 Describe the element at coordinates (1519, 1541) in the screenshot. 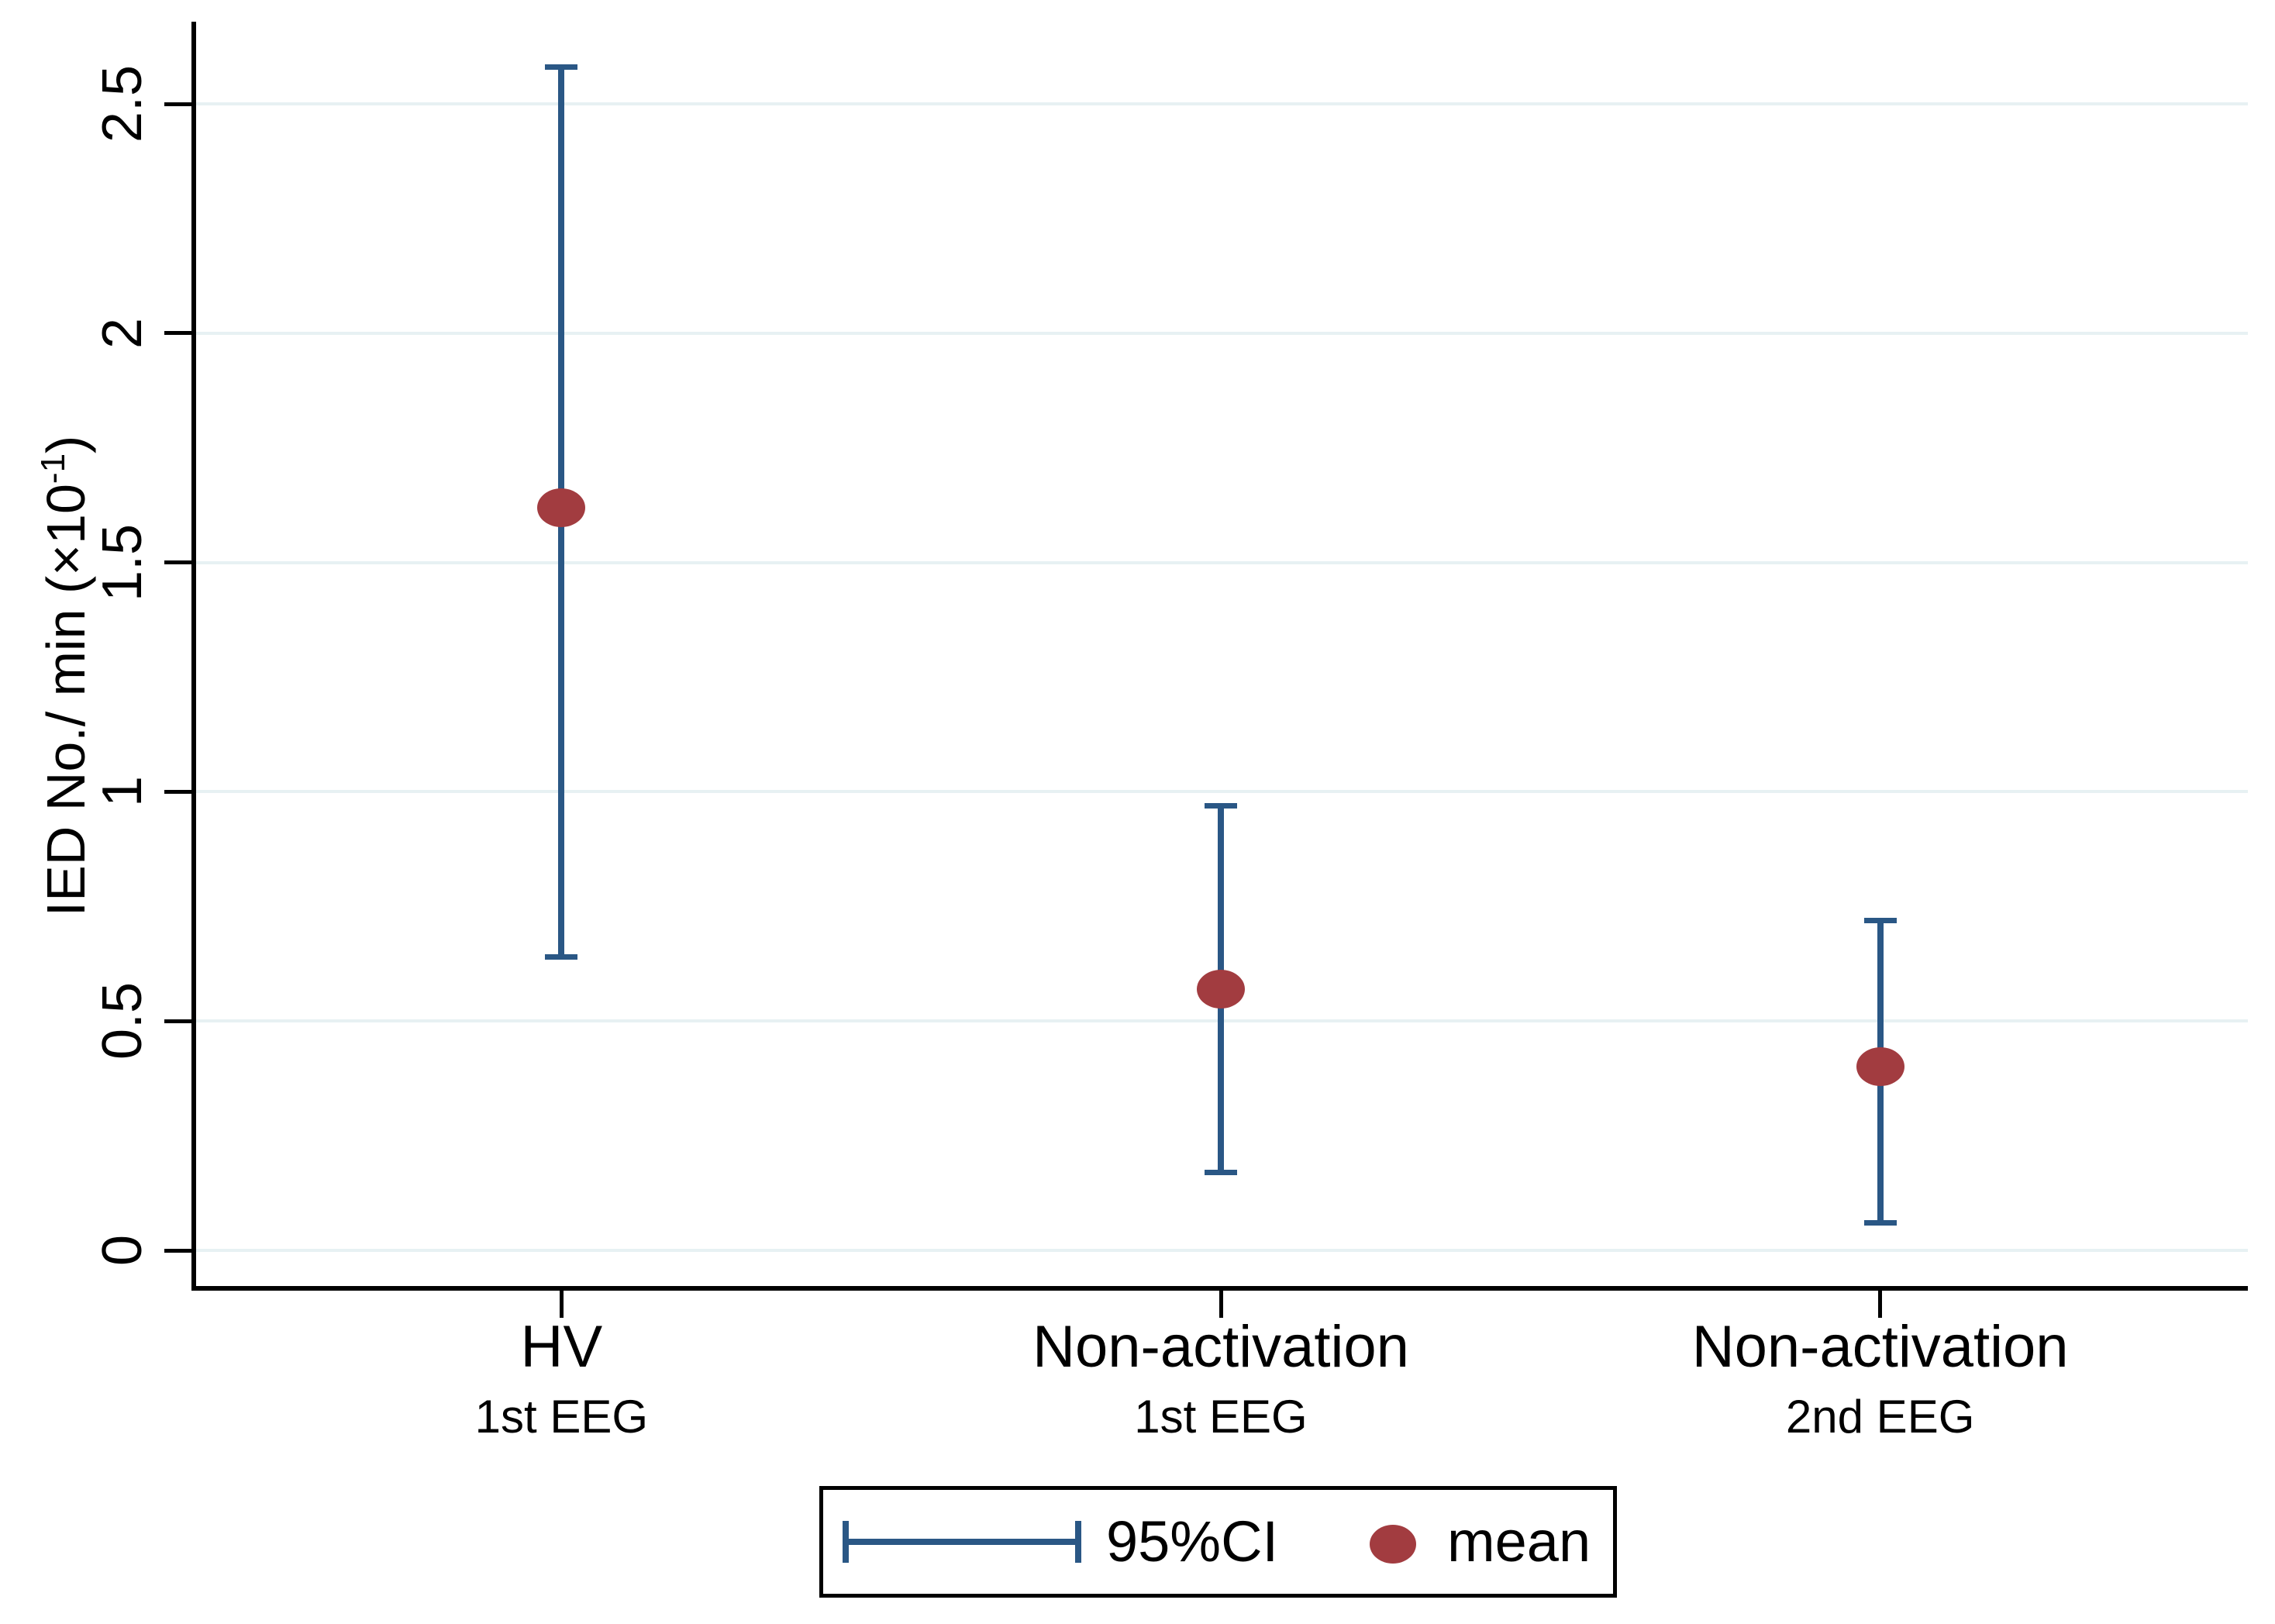

I see `legend-mean-label: mean` at that location.